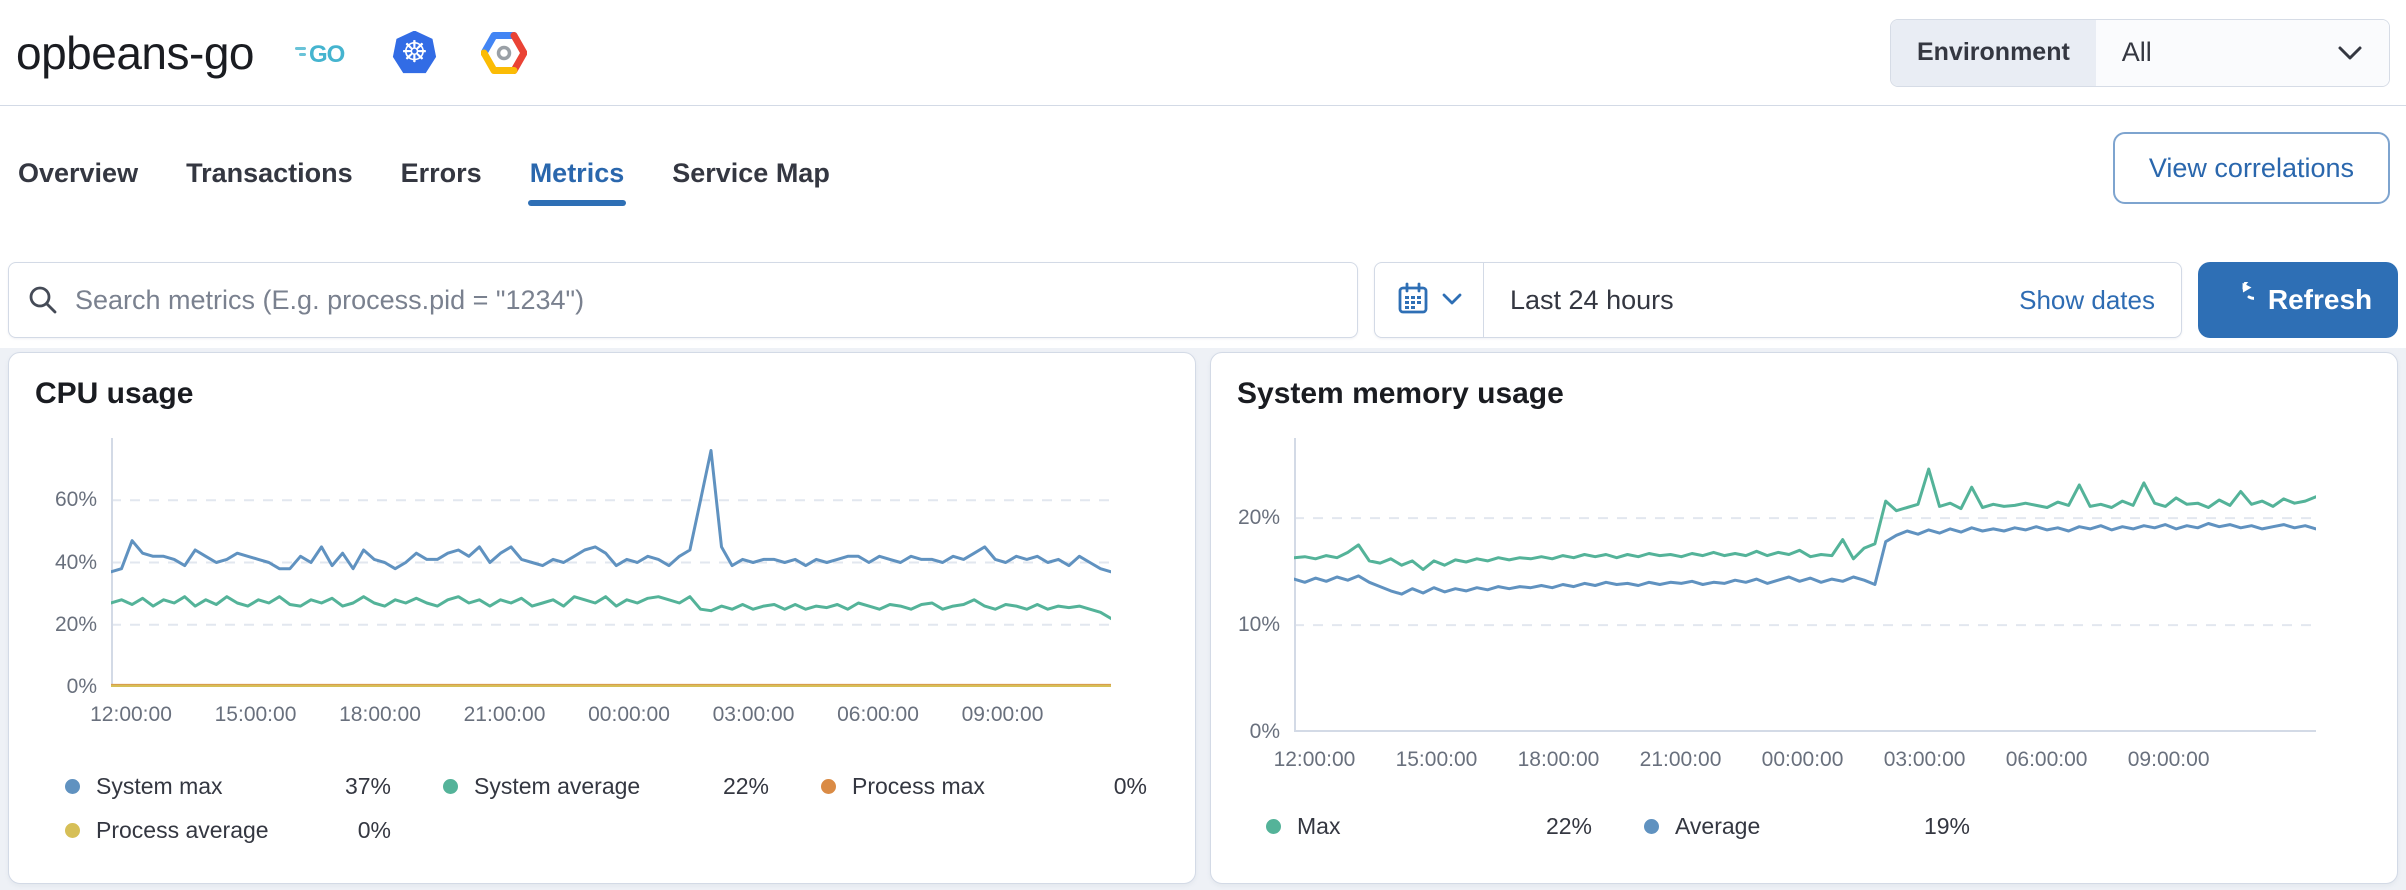 The width and height of the screenshot is (2406, 890). I want to click on kubernetes-icon: ☸, so click(414, 52).